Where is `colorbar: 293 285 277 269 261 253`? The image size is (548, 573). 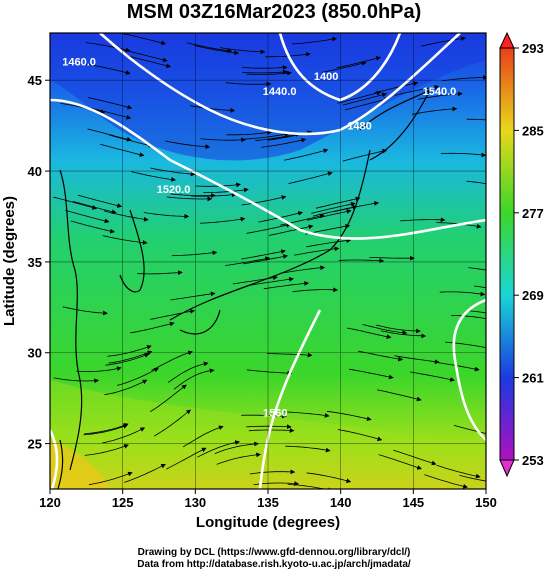
colorbar: 293 285 277 269 261 253 is located at coordinates (521, 254).